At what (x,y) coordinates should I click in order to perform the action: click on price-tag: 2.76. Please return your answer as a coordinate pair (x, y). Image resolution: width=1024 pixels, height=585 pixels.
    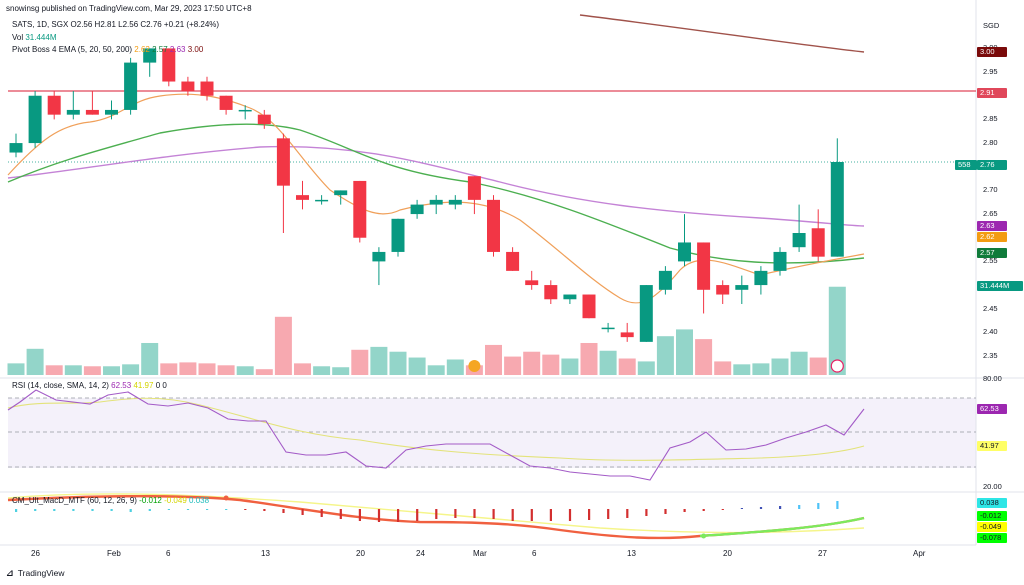
    Looking at the image, I should click on (992, 165).